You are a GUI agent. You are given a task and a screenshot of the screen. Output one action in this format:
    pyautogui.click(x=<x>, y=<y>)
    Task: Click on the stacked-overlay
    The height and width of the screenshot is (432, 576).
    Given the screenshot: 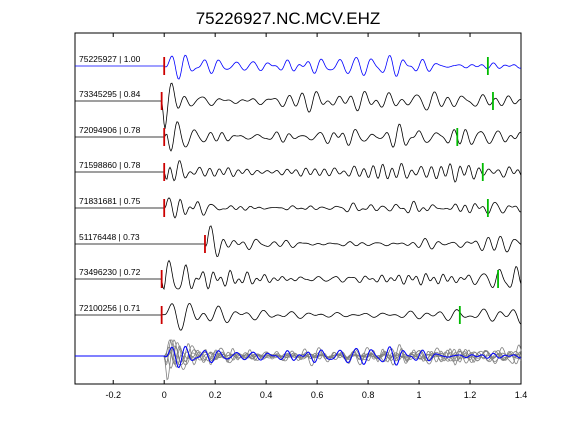 What is the action you would take?
    pyautogui.click(x=298, y=360)
    